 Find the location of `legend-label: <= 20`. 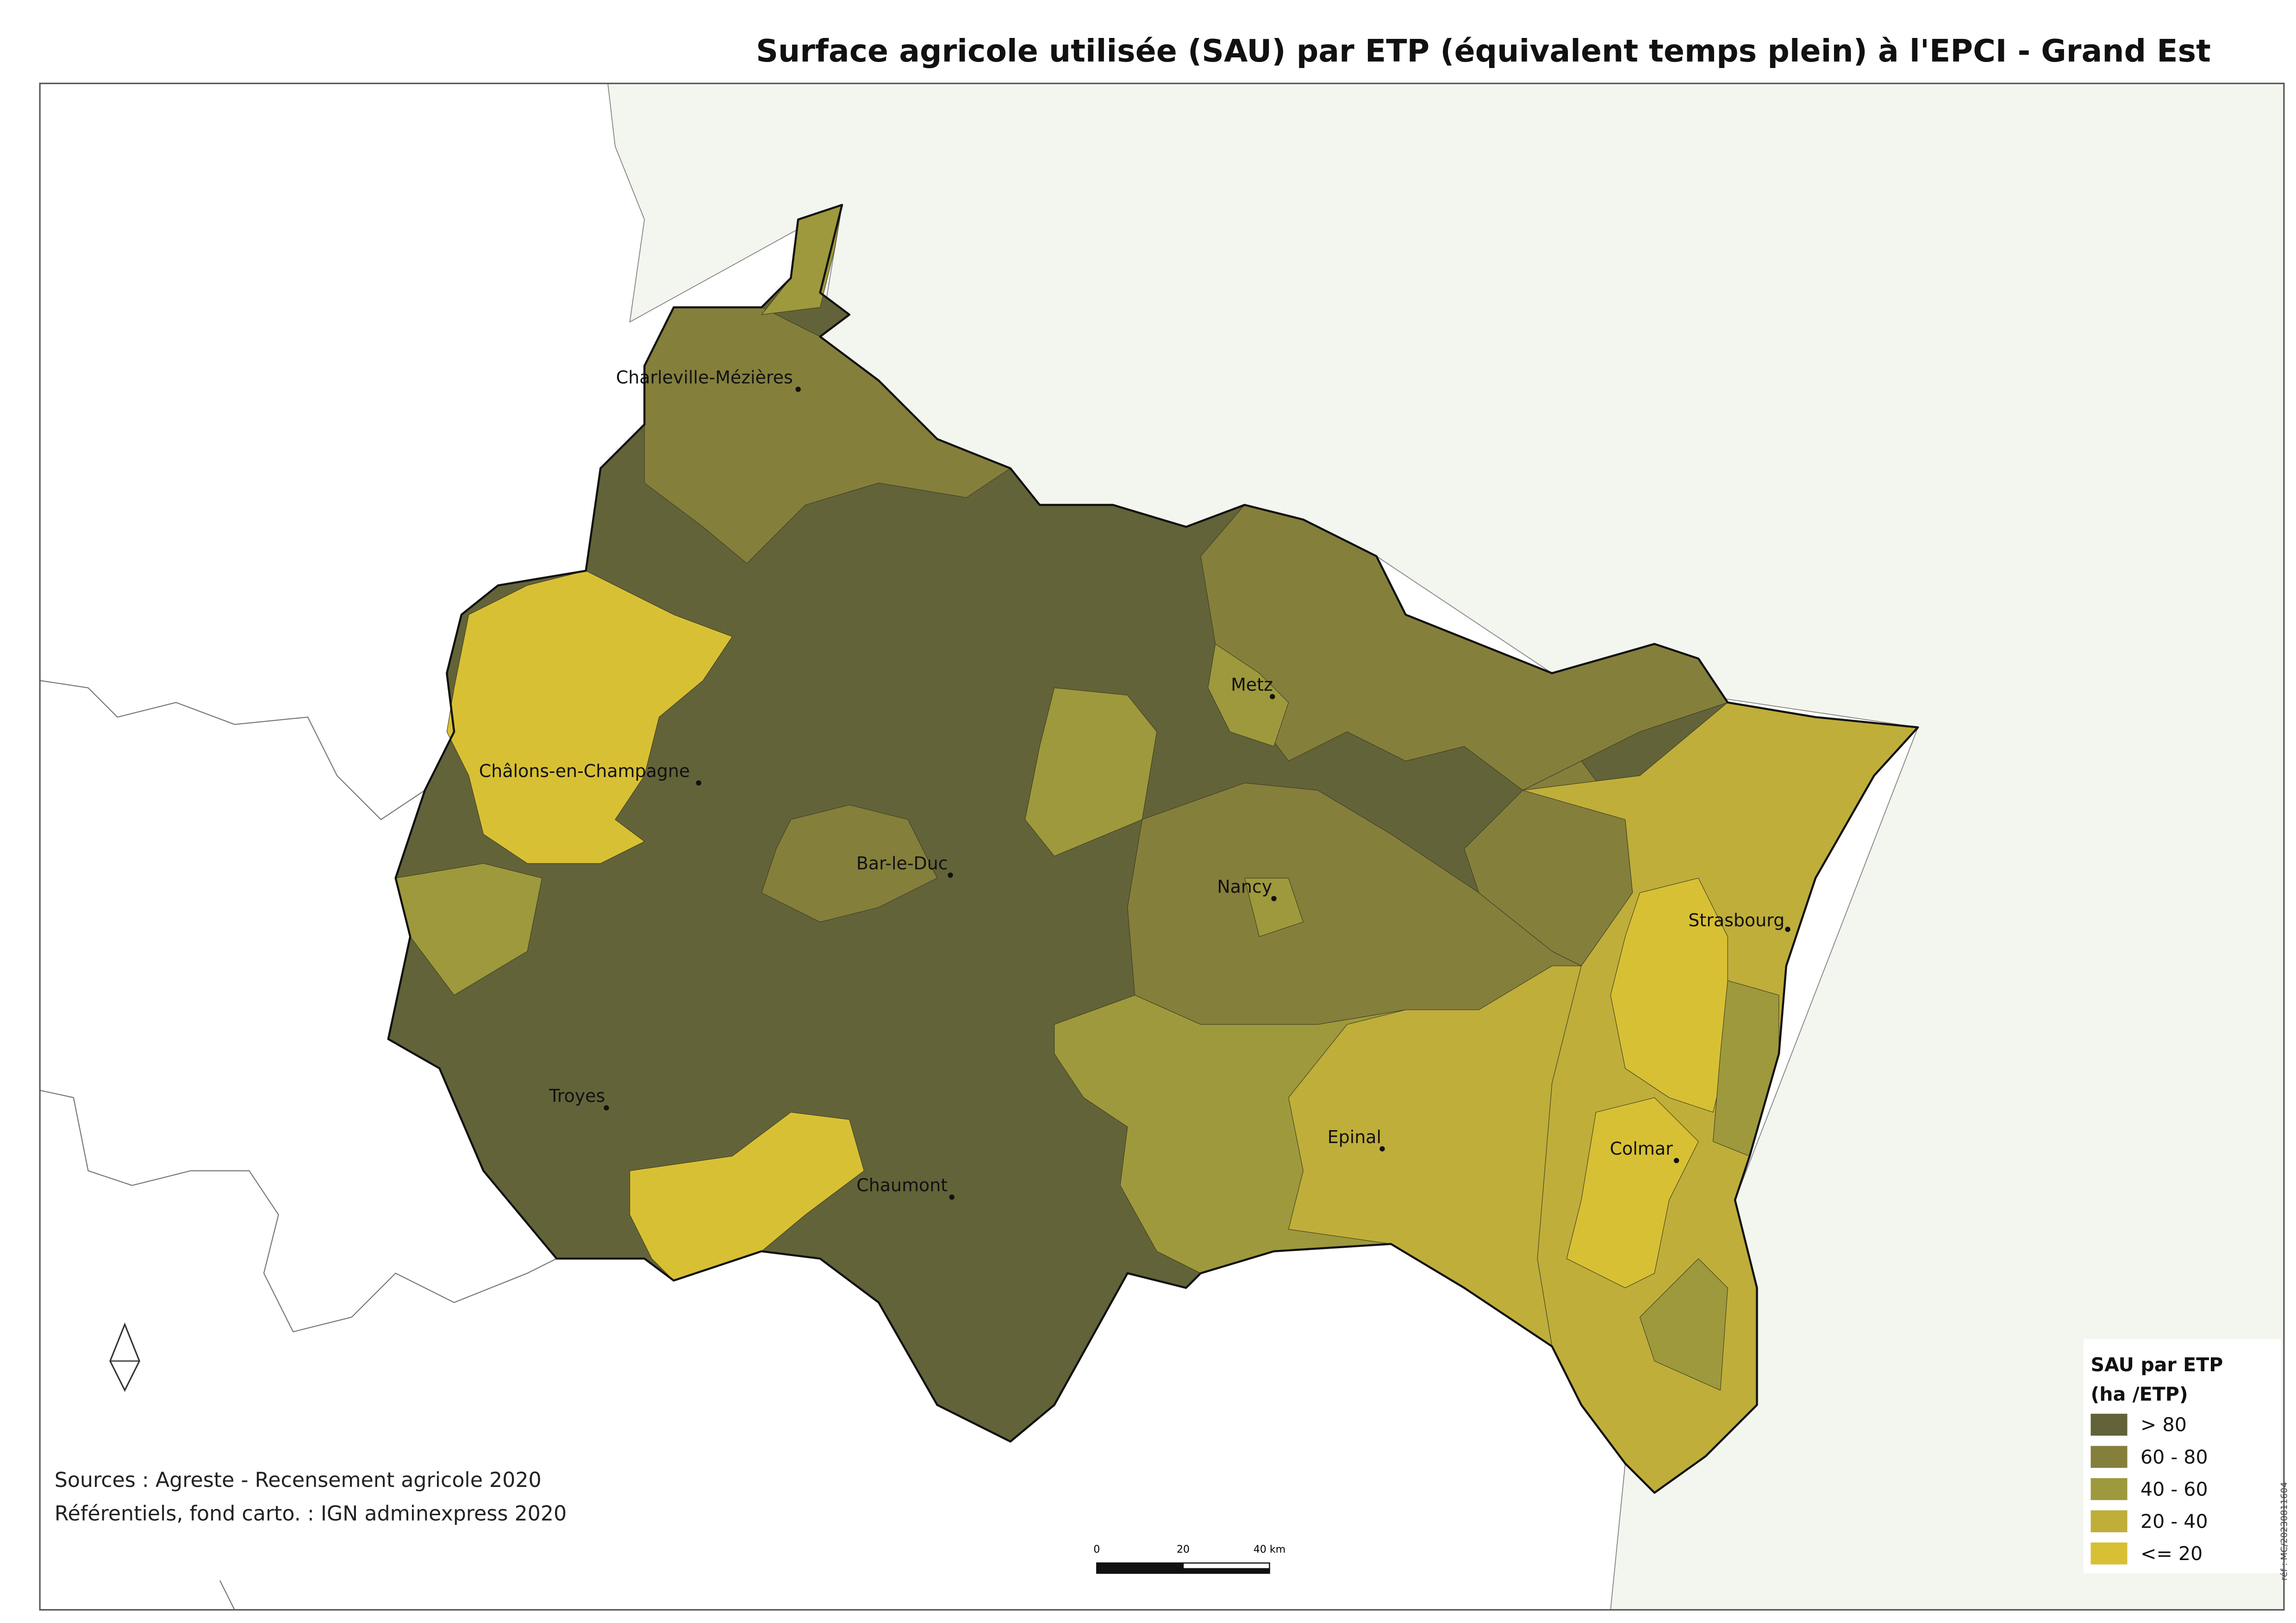

legend-label: <= 20 is located at coordinates (2171, 1553).